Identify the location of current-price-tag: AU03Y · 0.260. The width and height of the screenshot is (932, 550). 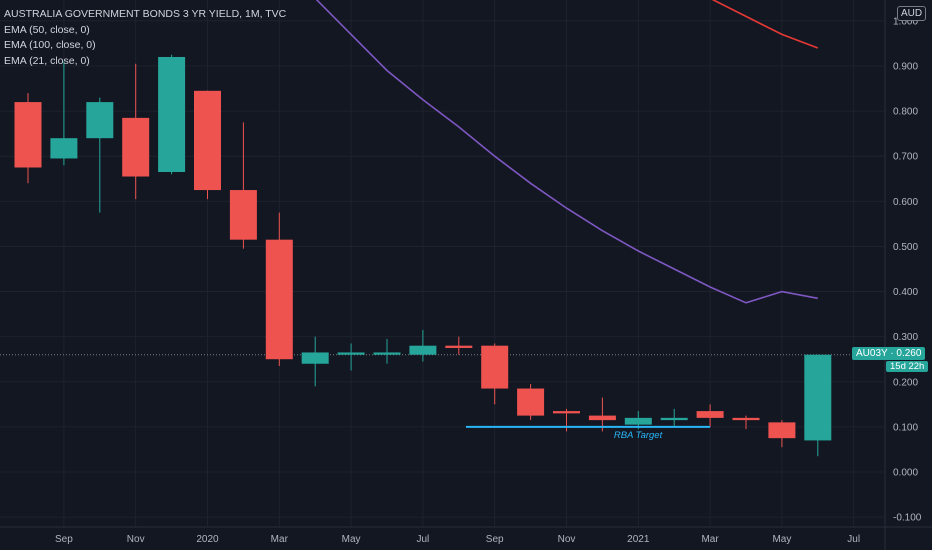
(889, 353).